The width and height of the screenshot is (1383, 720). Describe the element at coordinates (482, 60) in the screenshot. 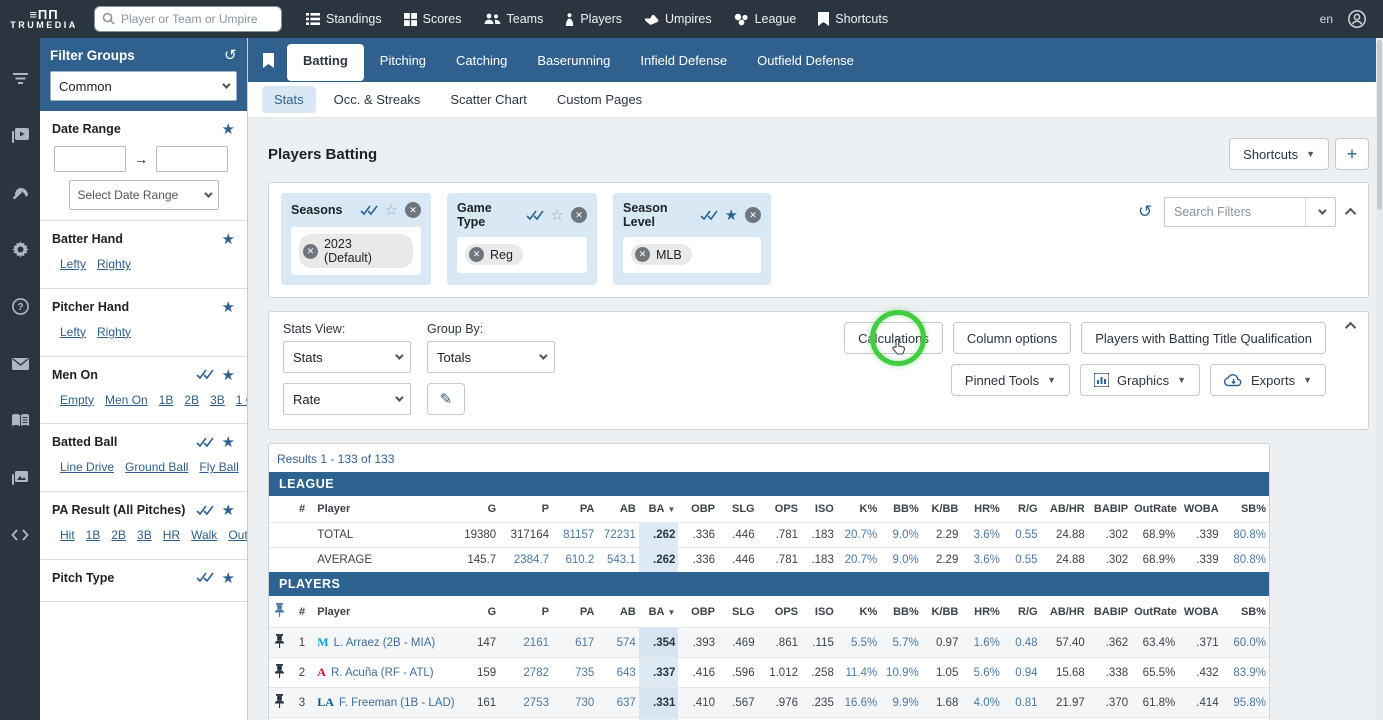

I see `tab-catching: Catching` at that location.